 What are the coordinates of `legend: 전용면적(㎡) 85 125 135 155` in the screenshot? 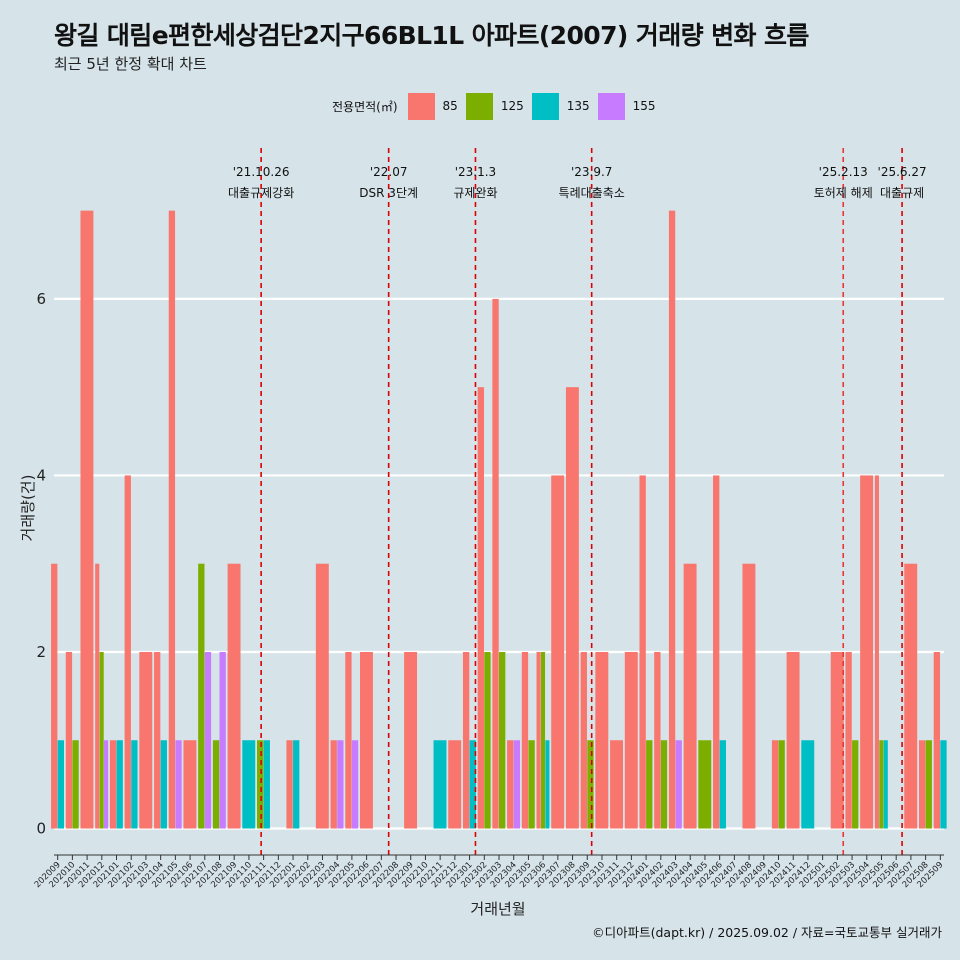 It's located at (498, 106).